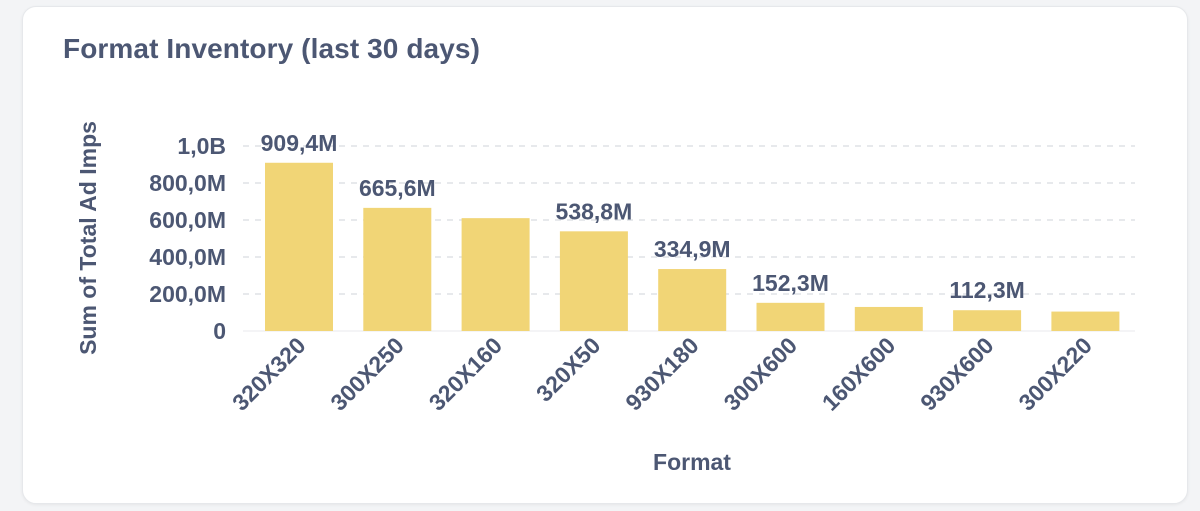  What do you see at coordinates (790, 316) in the screenshot?
I see `bar-300x600` at bounding box center [790, 316].